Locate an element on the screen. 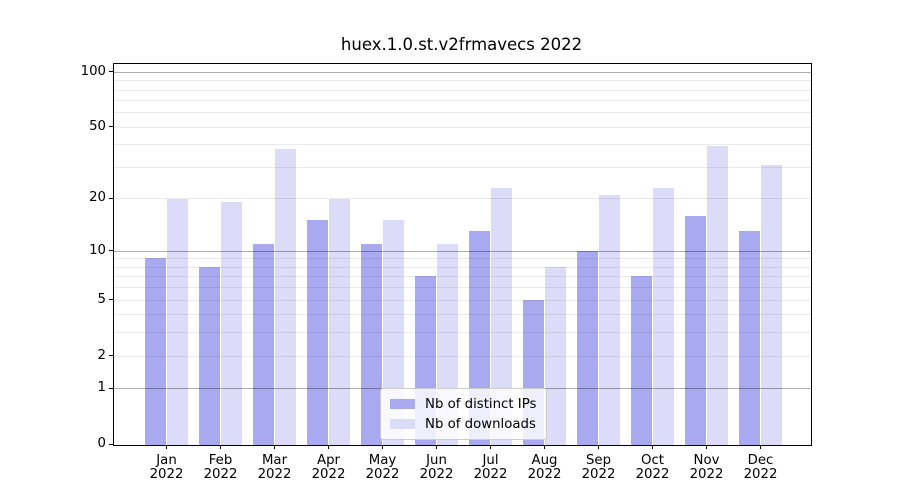  x-tick-month: Dec is located at coordinates (760, 460).